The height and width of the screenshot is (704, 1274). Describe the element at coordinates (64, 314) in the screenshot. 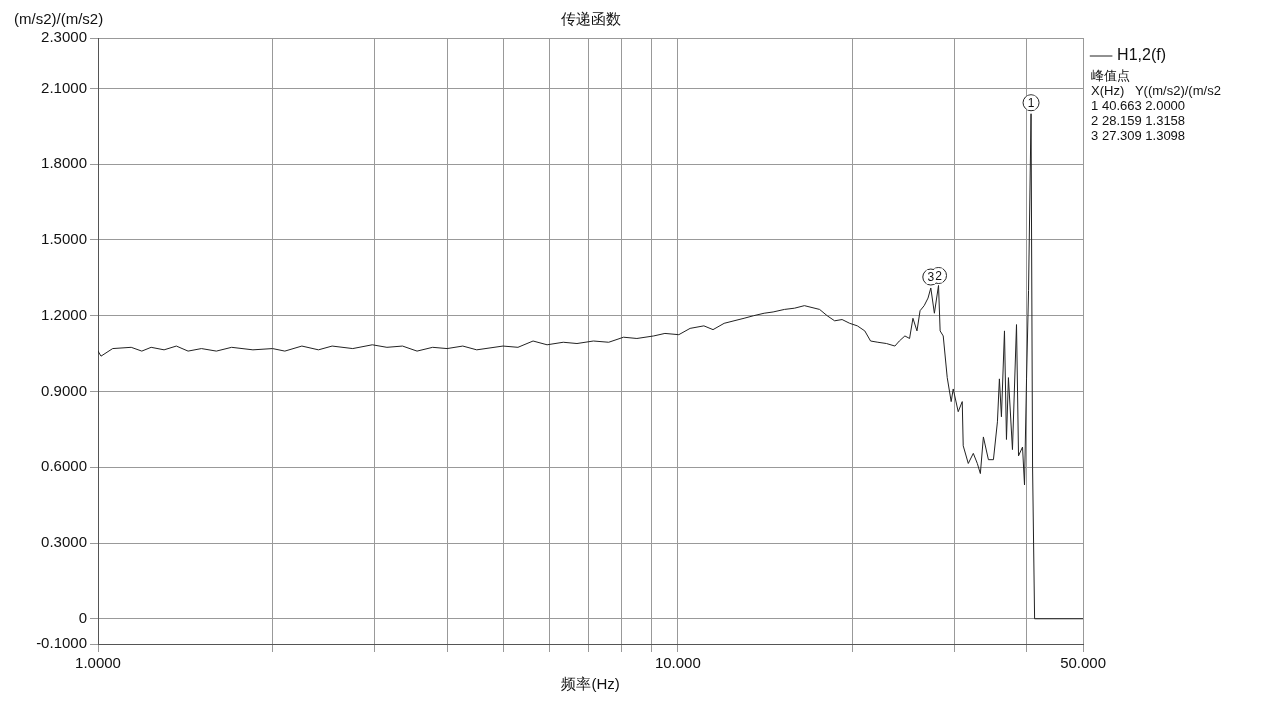

I see `y-tick-label: 1.2000` at that location.